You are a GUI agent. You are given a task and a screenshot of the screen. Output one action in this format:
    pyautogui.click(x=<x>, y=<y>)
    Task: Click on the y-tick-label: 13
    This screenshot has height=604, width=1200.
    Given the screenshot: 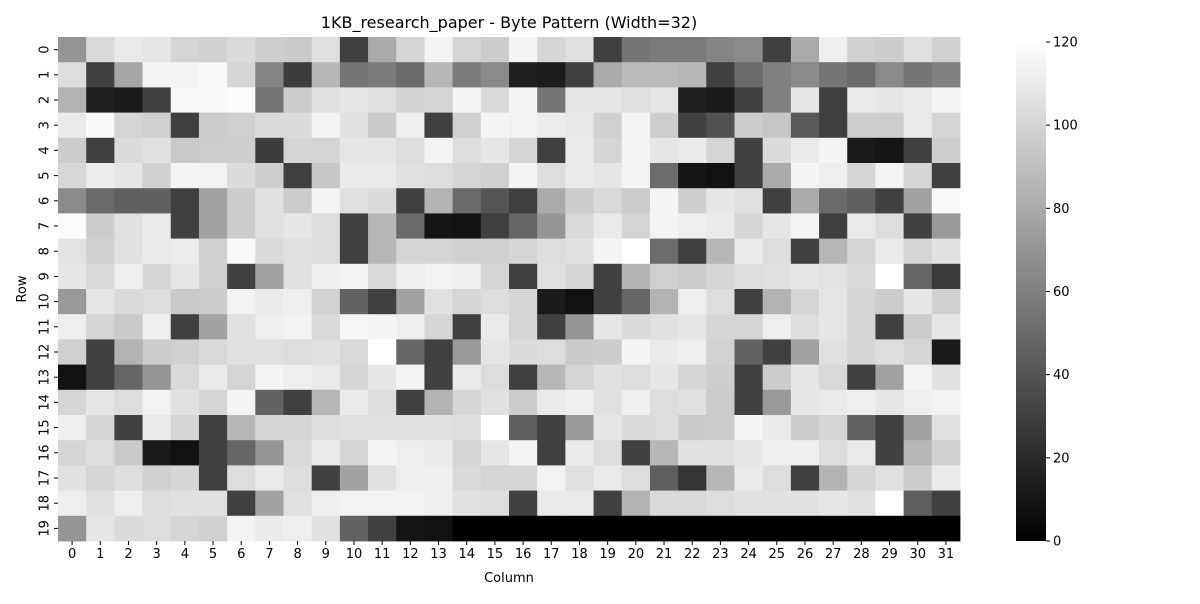 What is the action you would take?
    pyautogui.click(x=45, y=377)
    